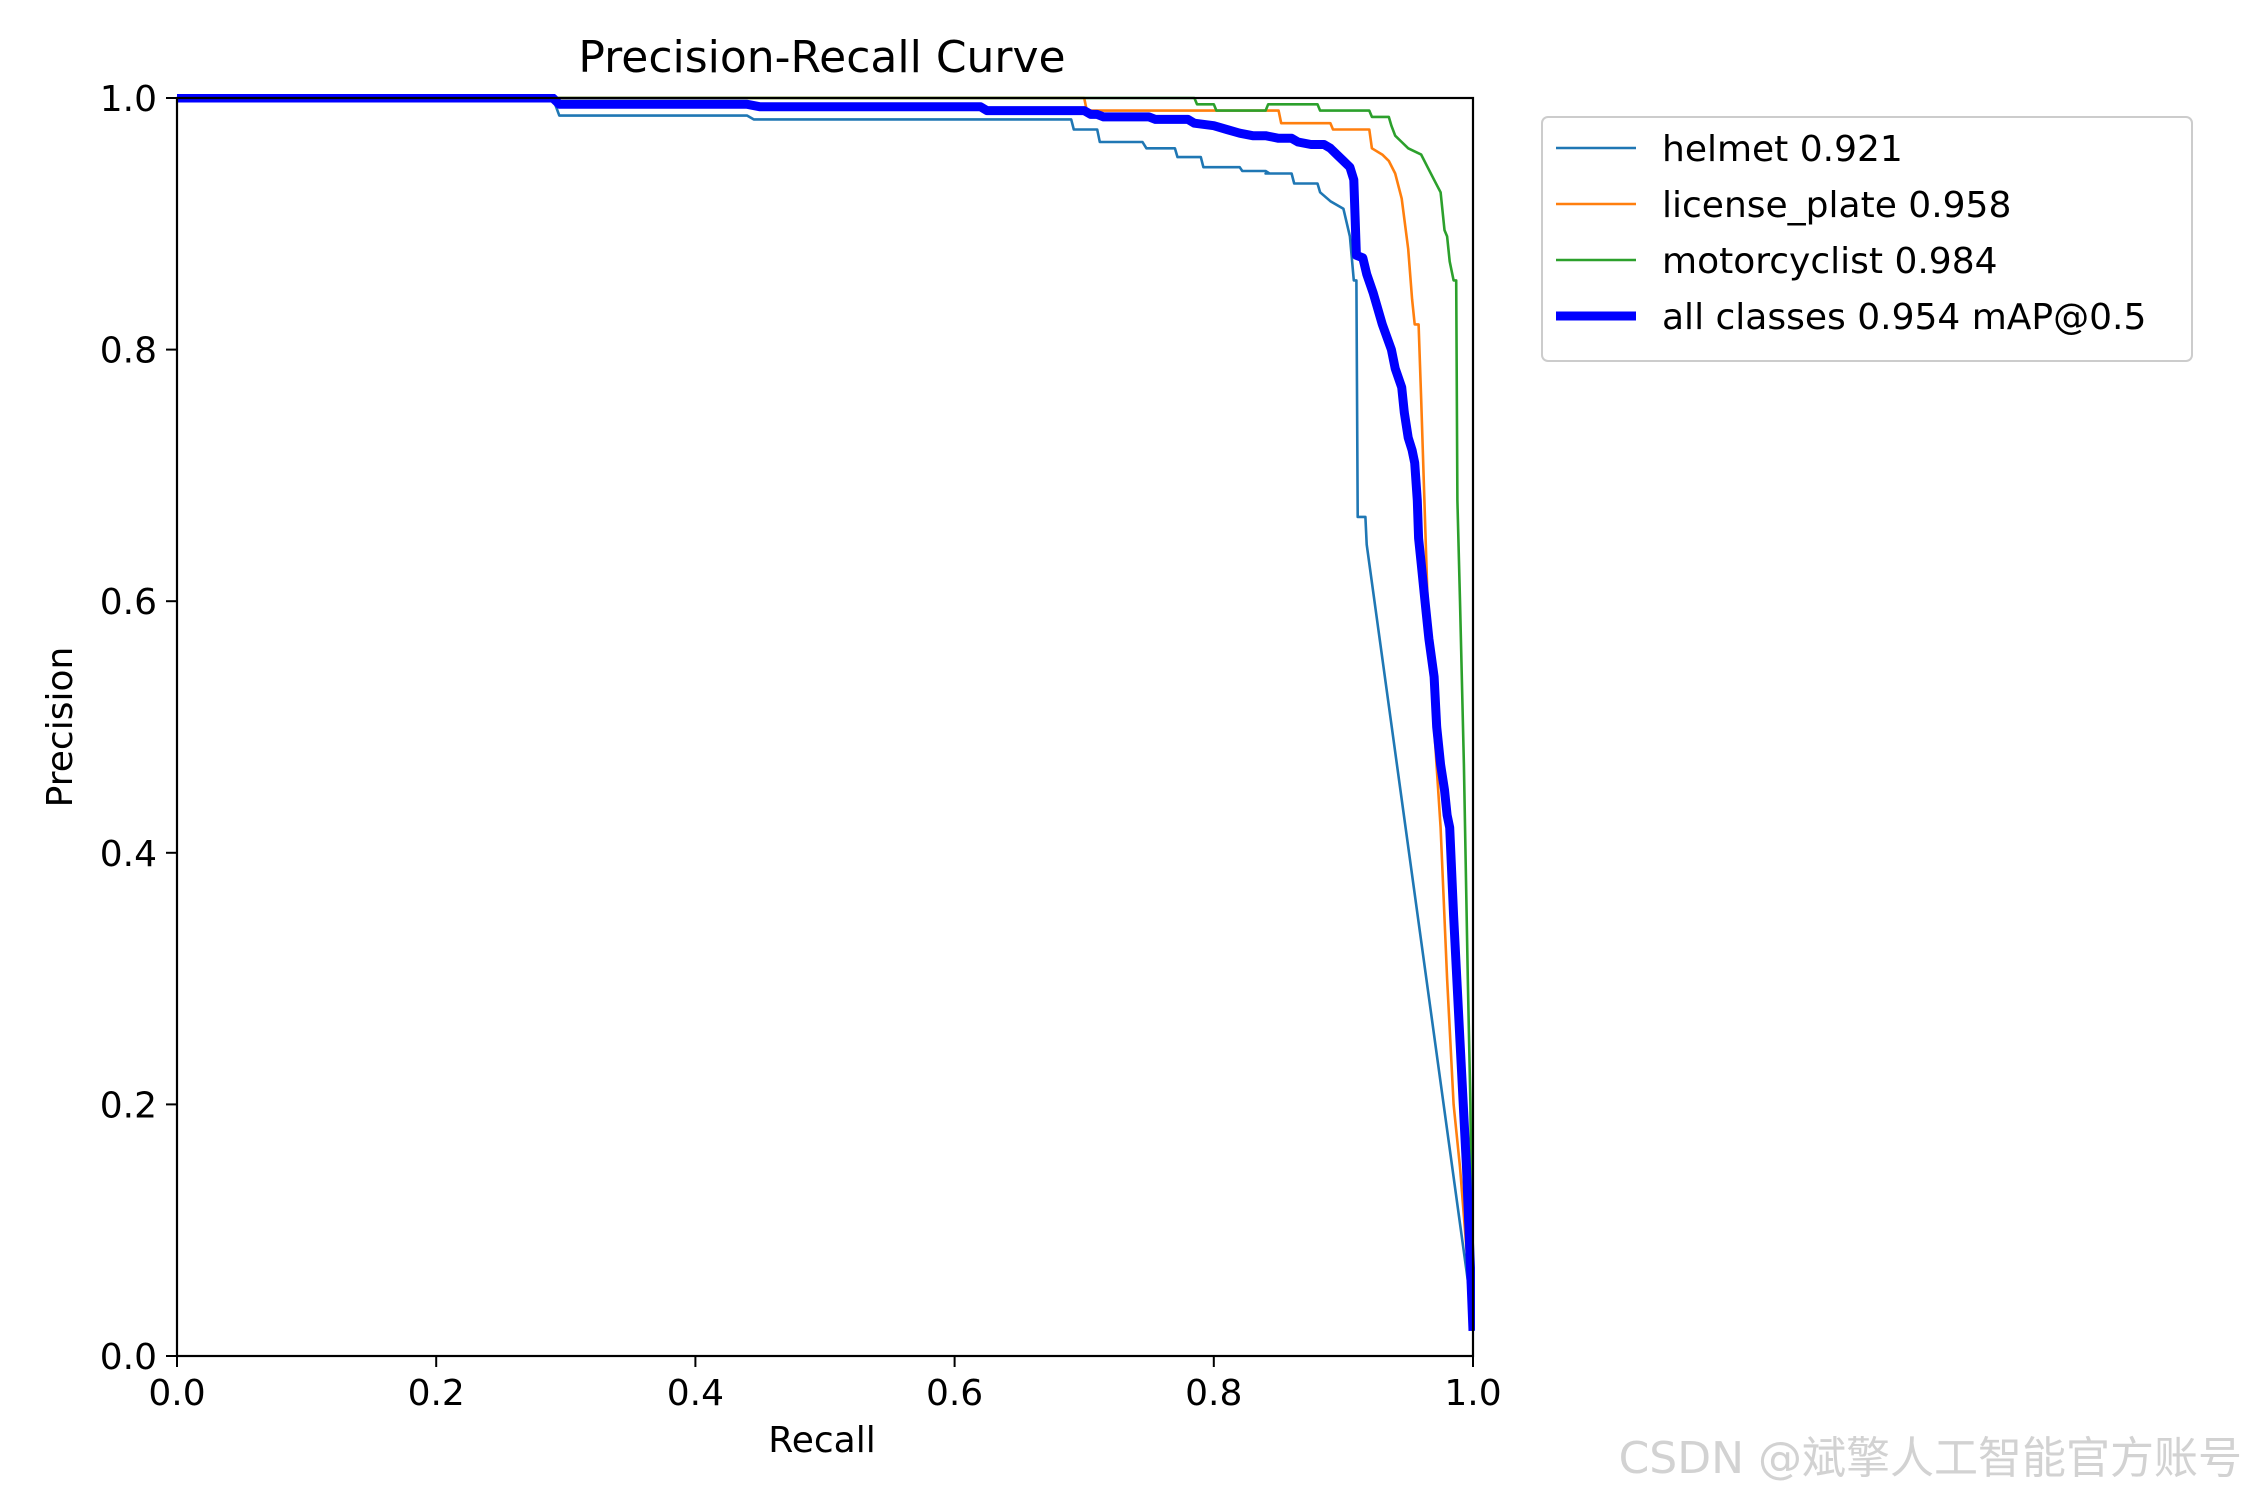 Image resolution: width=2250 pixels, height=1500 pixels. Describe the element at coordinates (128, 351) in the screenshot. I see `y-tick-label: 0.8` at that location.